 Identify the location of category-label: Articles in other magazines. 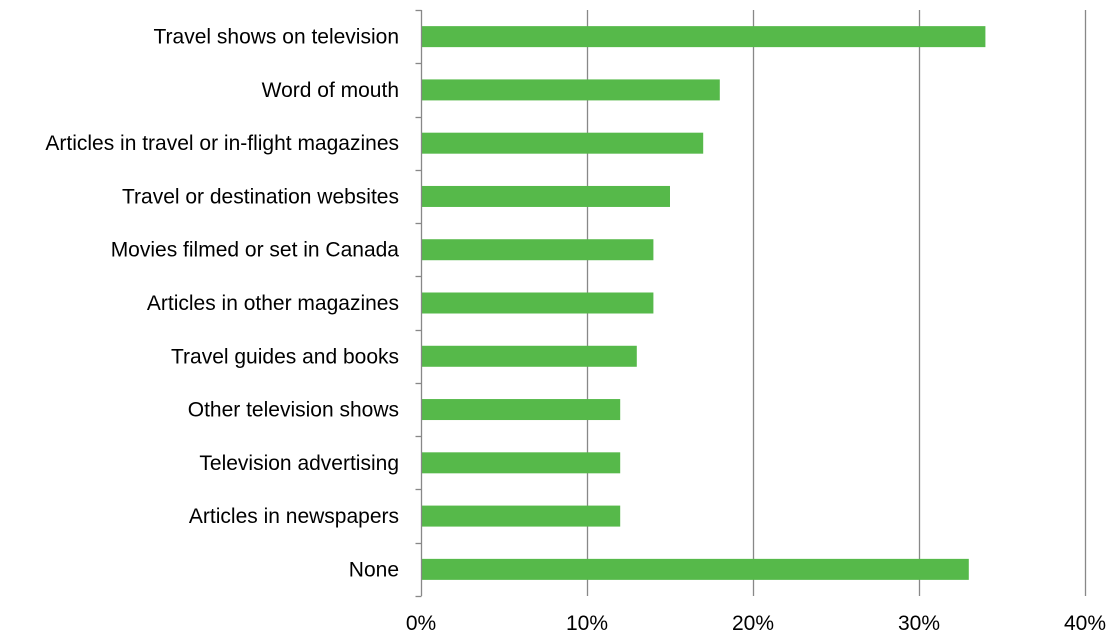
(273, 303).